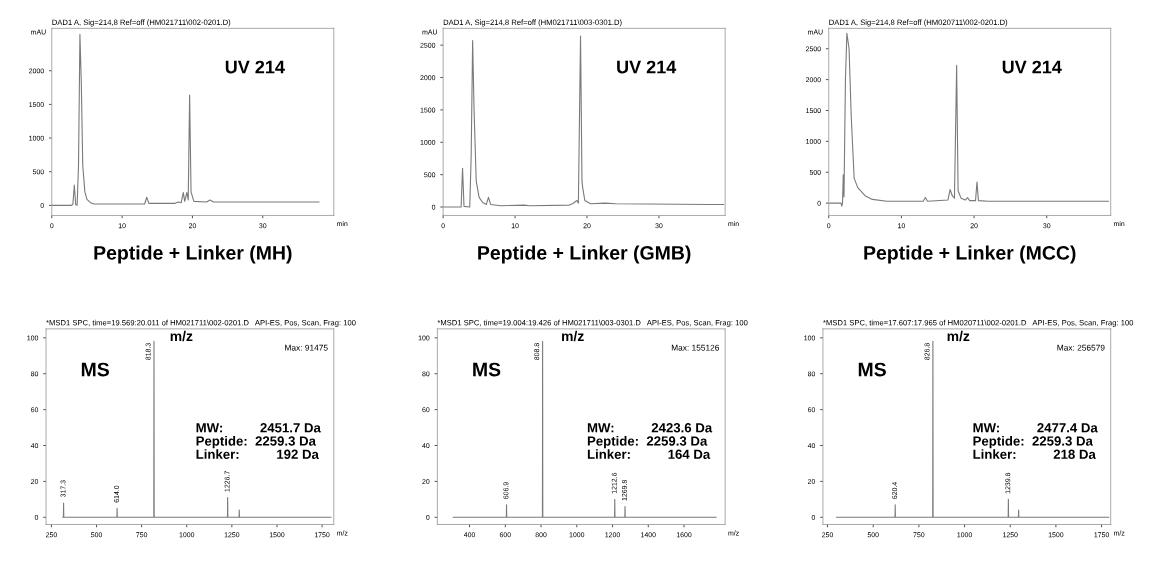 The width and height of the screenshot is (1151, 567). I want to click on annotation: MW: 2451.7 Da Peptide: 2259.3 Da Linker: 192 Da, so click(258, 441).